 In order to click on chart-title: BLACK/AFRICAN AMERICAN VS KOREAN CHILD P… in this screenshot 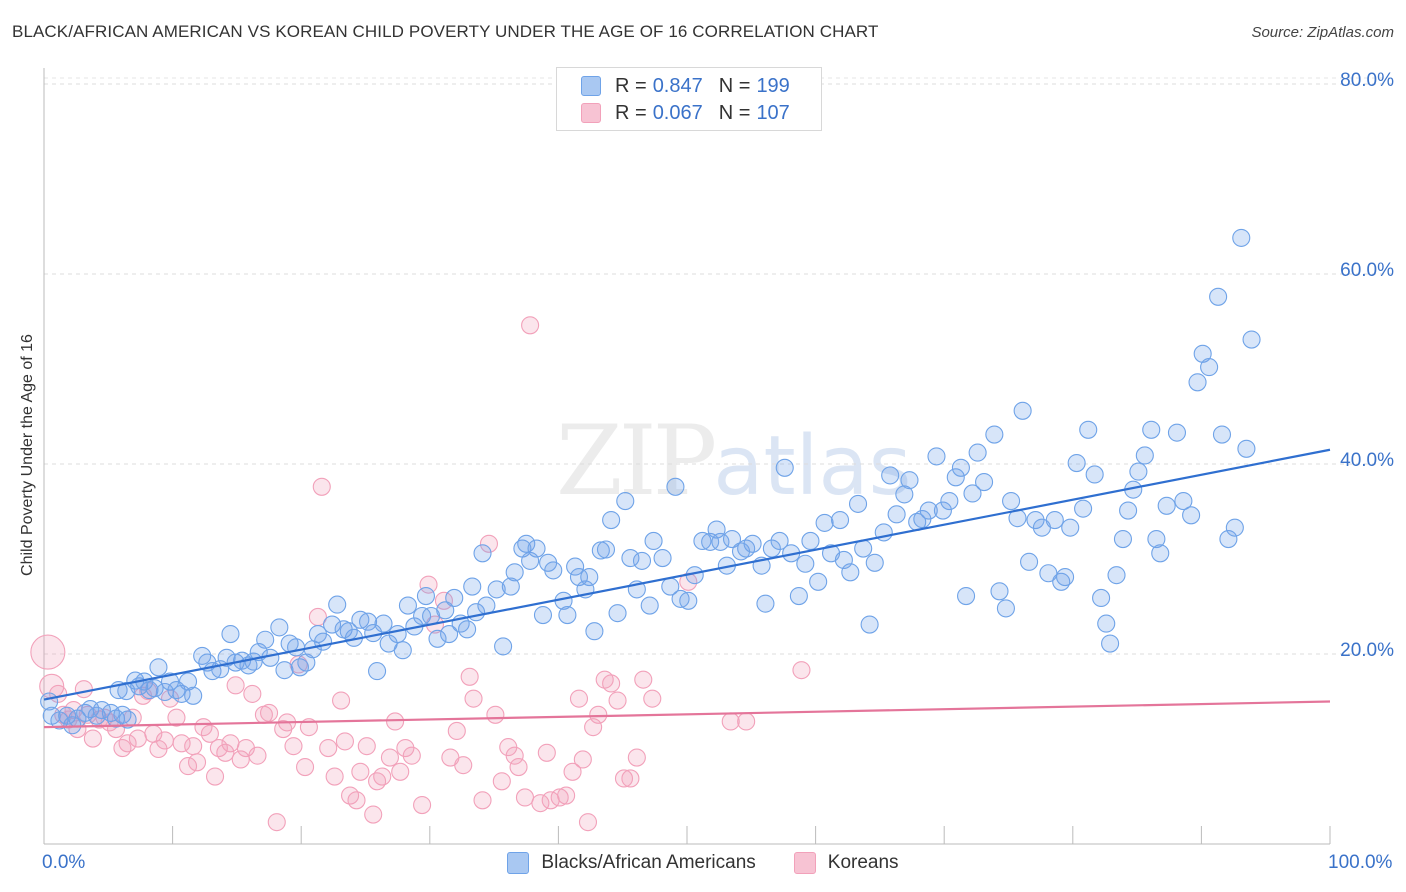, I will do `click(445, 31)`.